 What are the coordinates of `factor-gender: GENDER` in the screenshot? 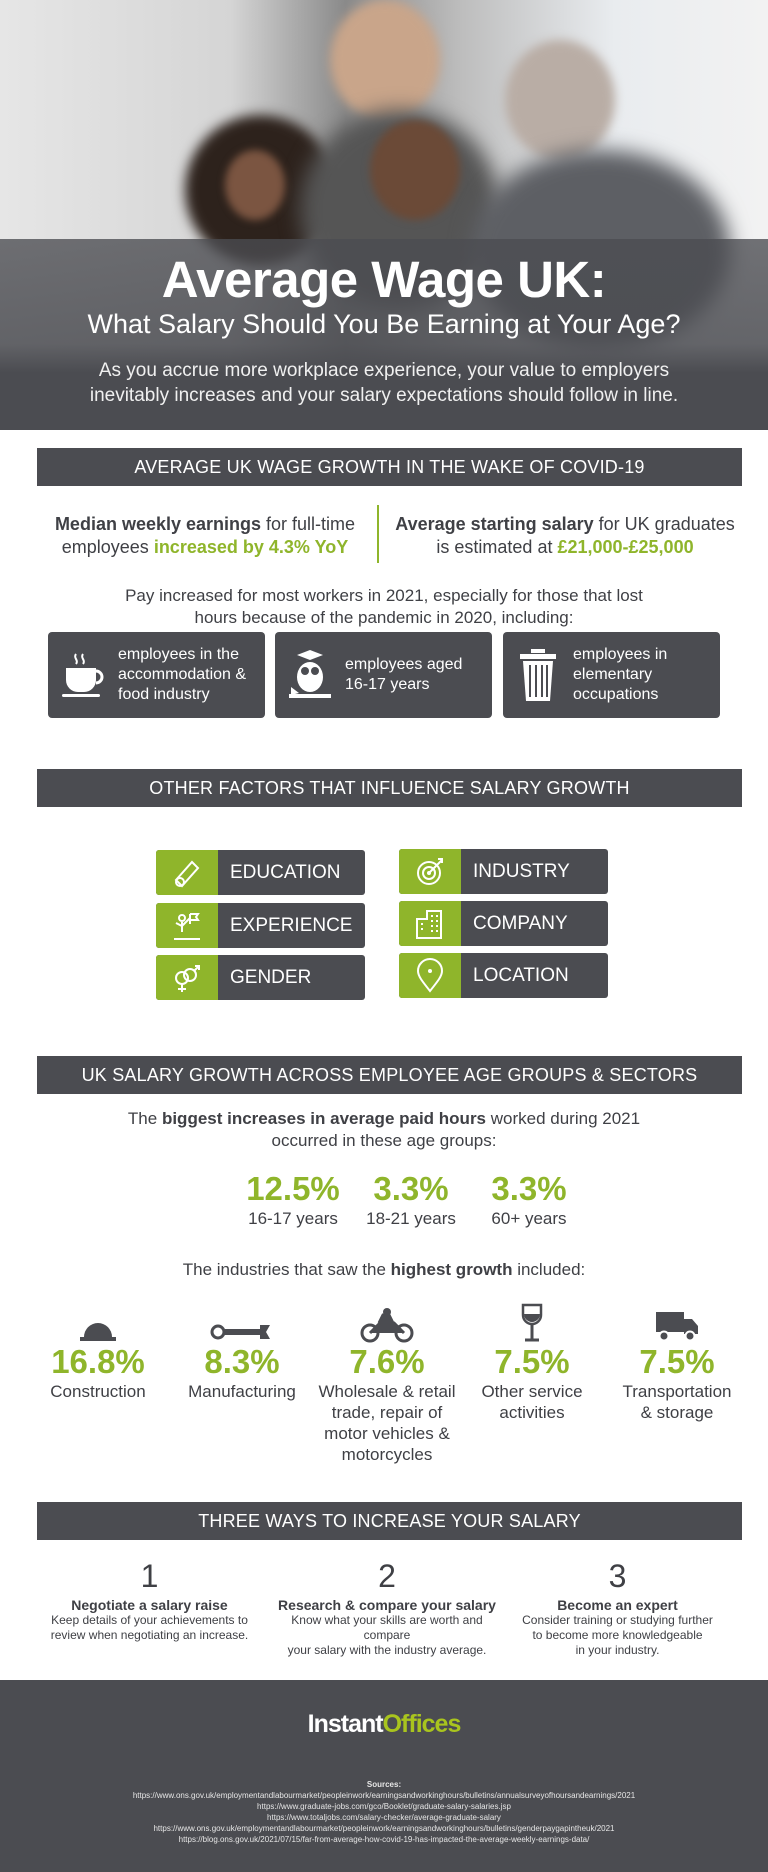 It's located at (260, 977).